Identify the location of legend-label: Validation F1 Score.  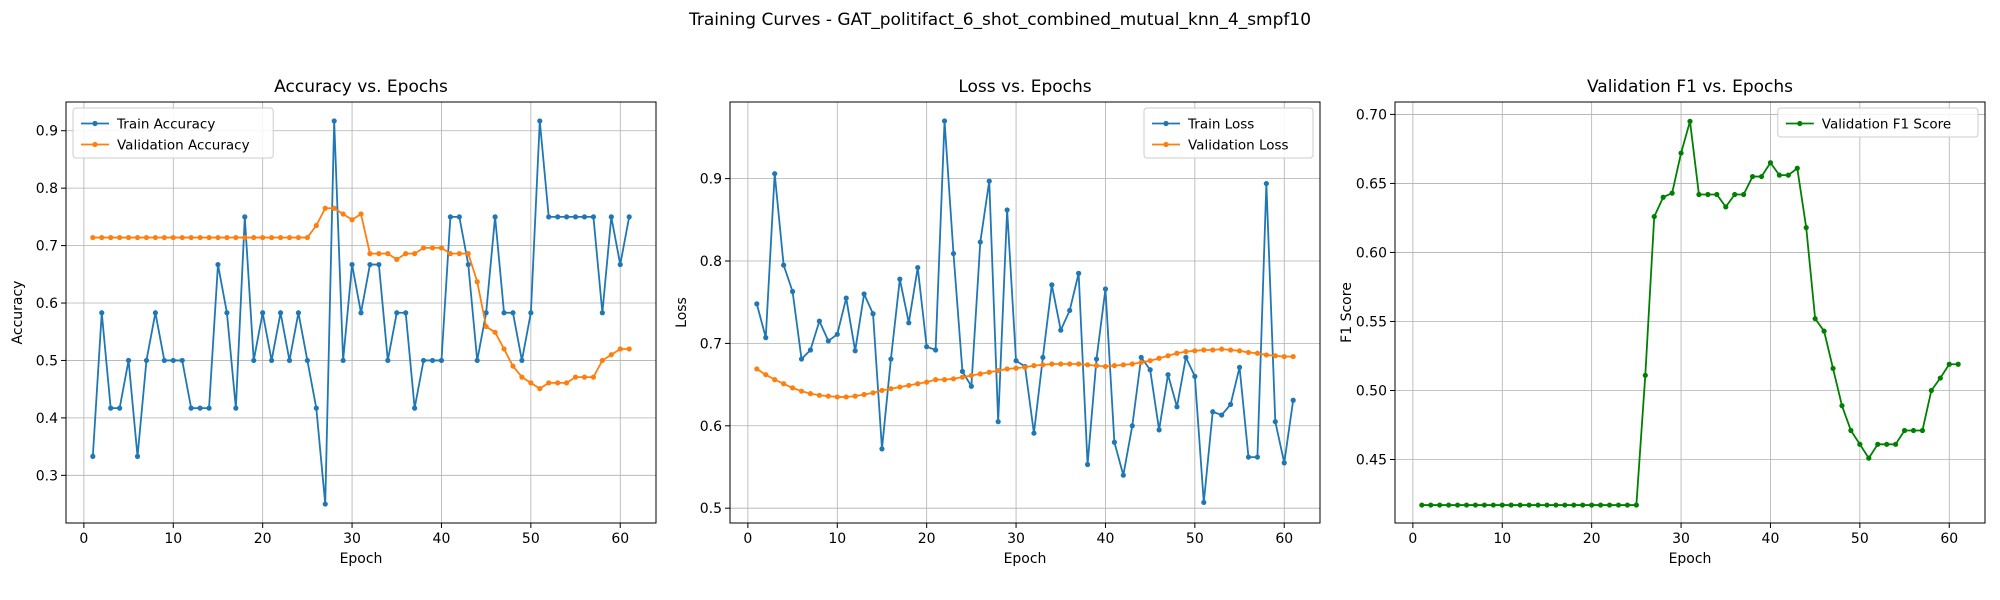
(1886, 125).